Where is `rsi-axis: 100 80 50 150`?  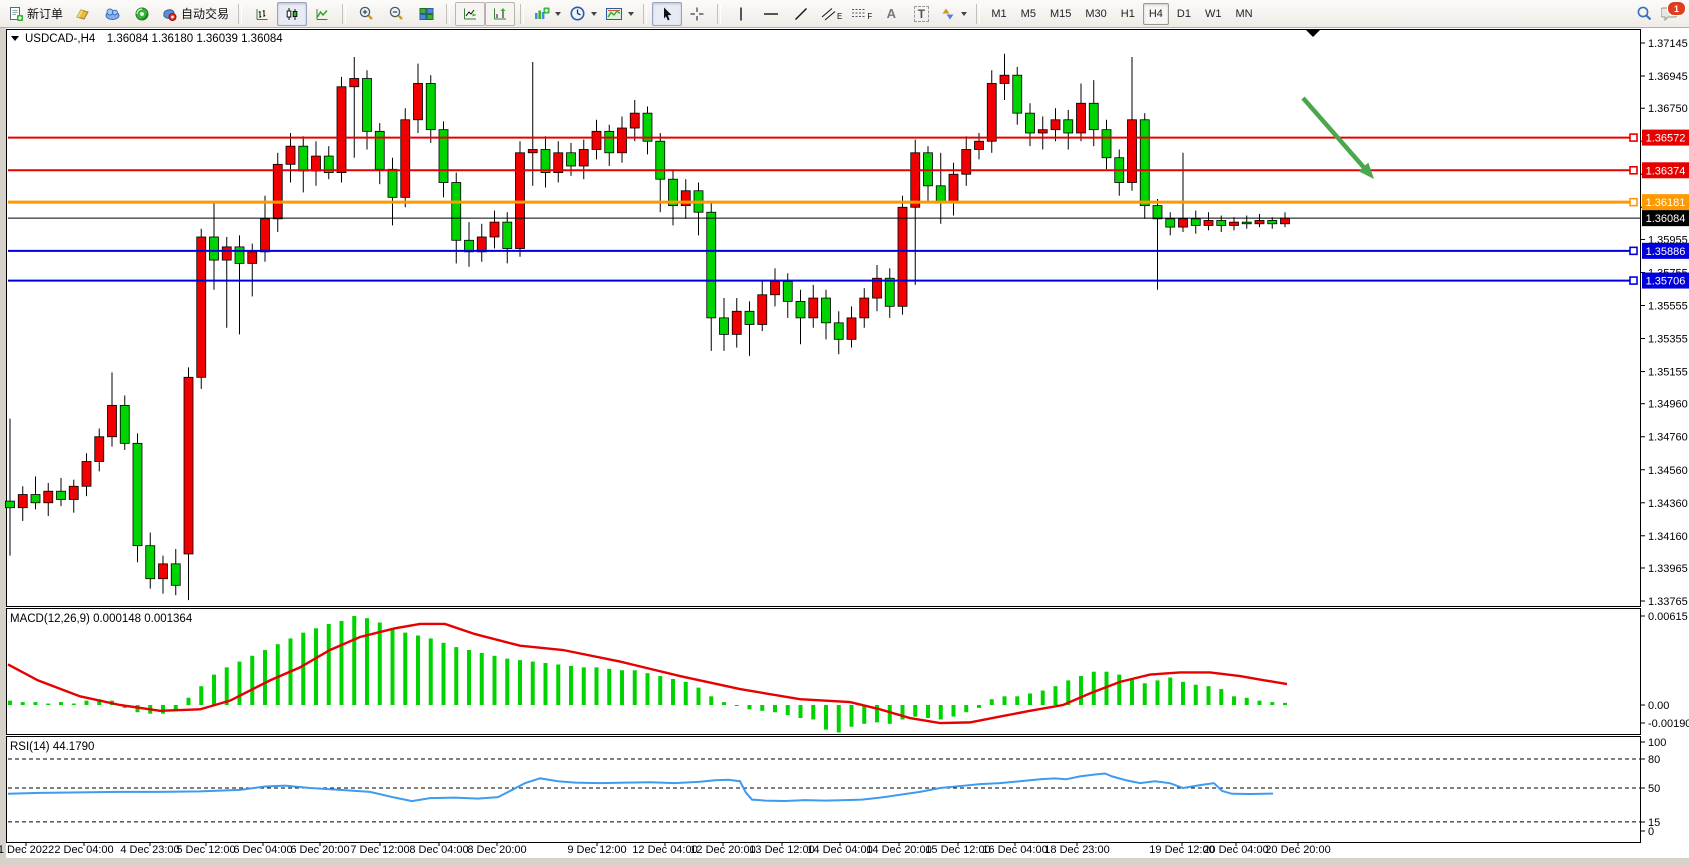
rsi-axis: 100 80 50 150 is located at coordinates (1653, 787).